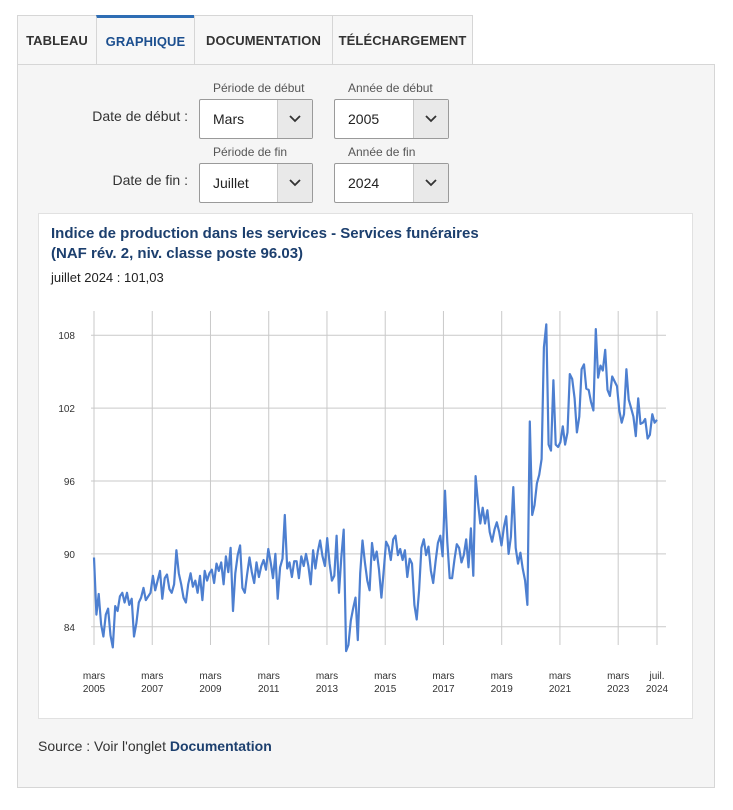 The width and height of the screenshot is (733, 810). I want to click on start-date-label: Date de début :, so click(140, 116).